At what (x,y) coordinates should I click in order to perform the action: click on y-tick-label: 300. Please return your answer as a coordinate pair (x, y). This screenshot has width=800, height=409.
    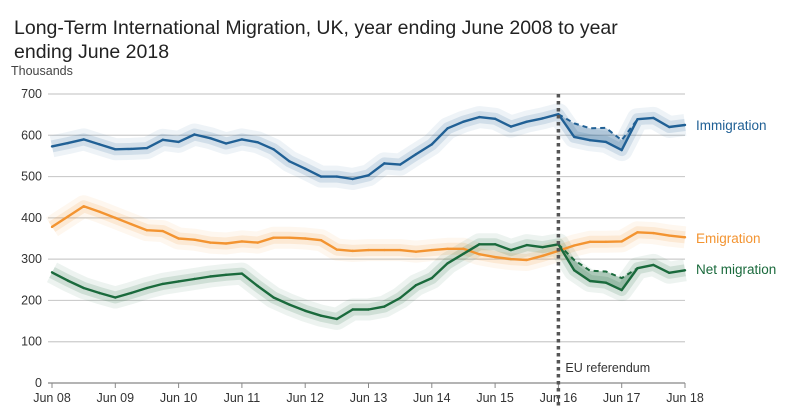
    Looking at the image, I should click on (31, 259).